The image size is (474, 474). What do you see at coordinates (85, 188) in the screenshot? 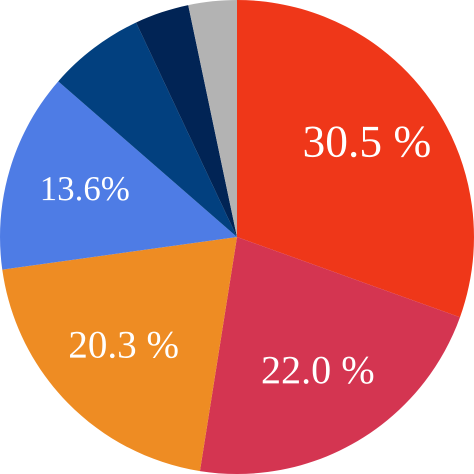
I see `data-label: 13.6%` at bounding box center [85, 188].